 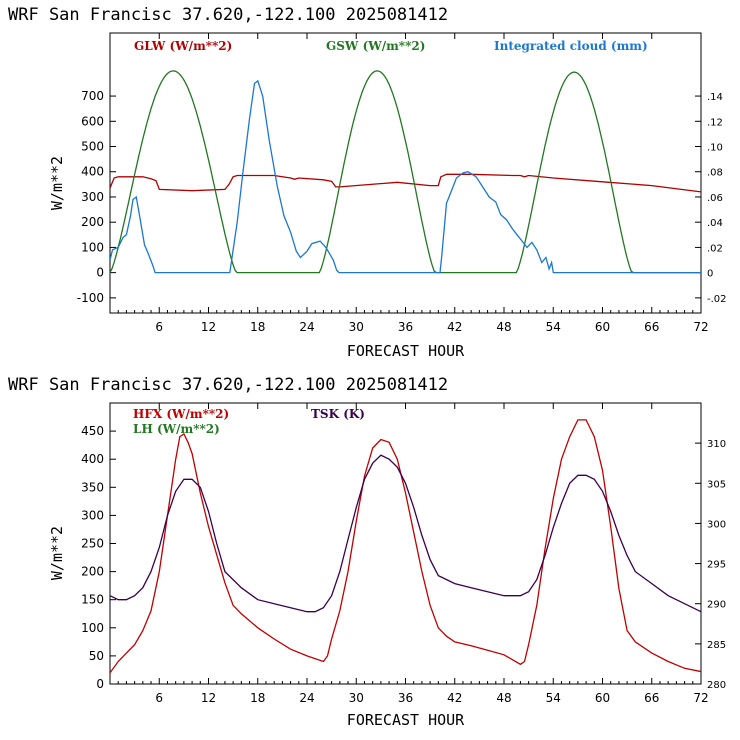 What do you see at coordinates (716, 524) in the screenshot?
I see `y2-tick-label: 300` at bounding box center [716, 524].